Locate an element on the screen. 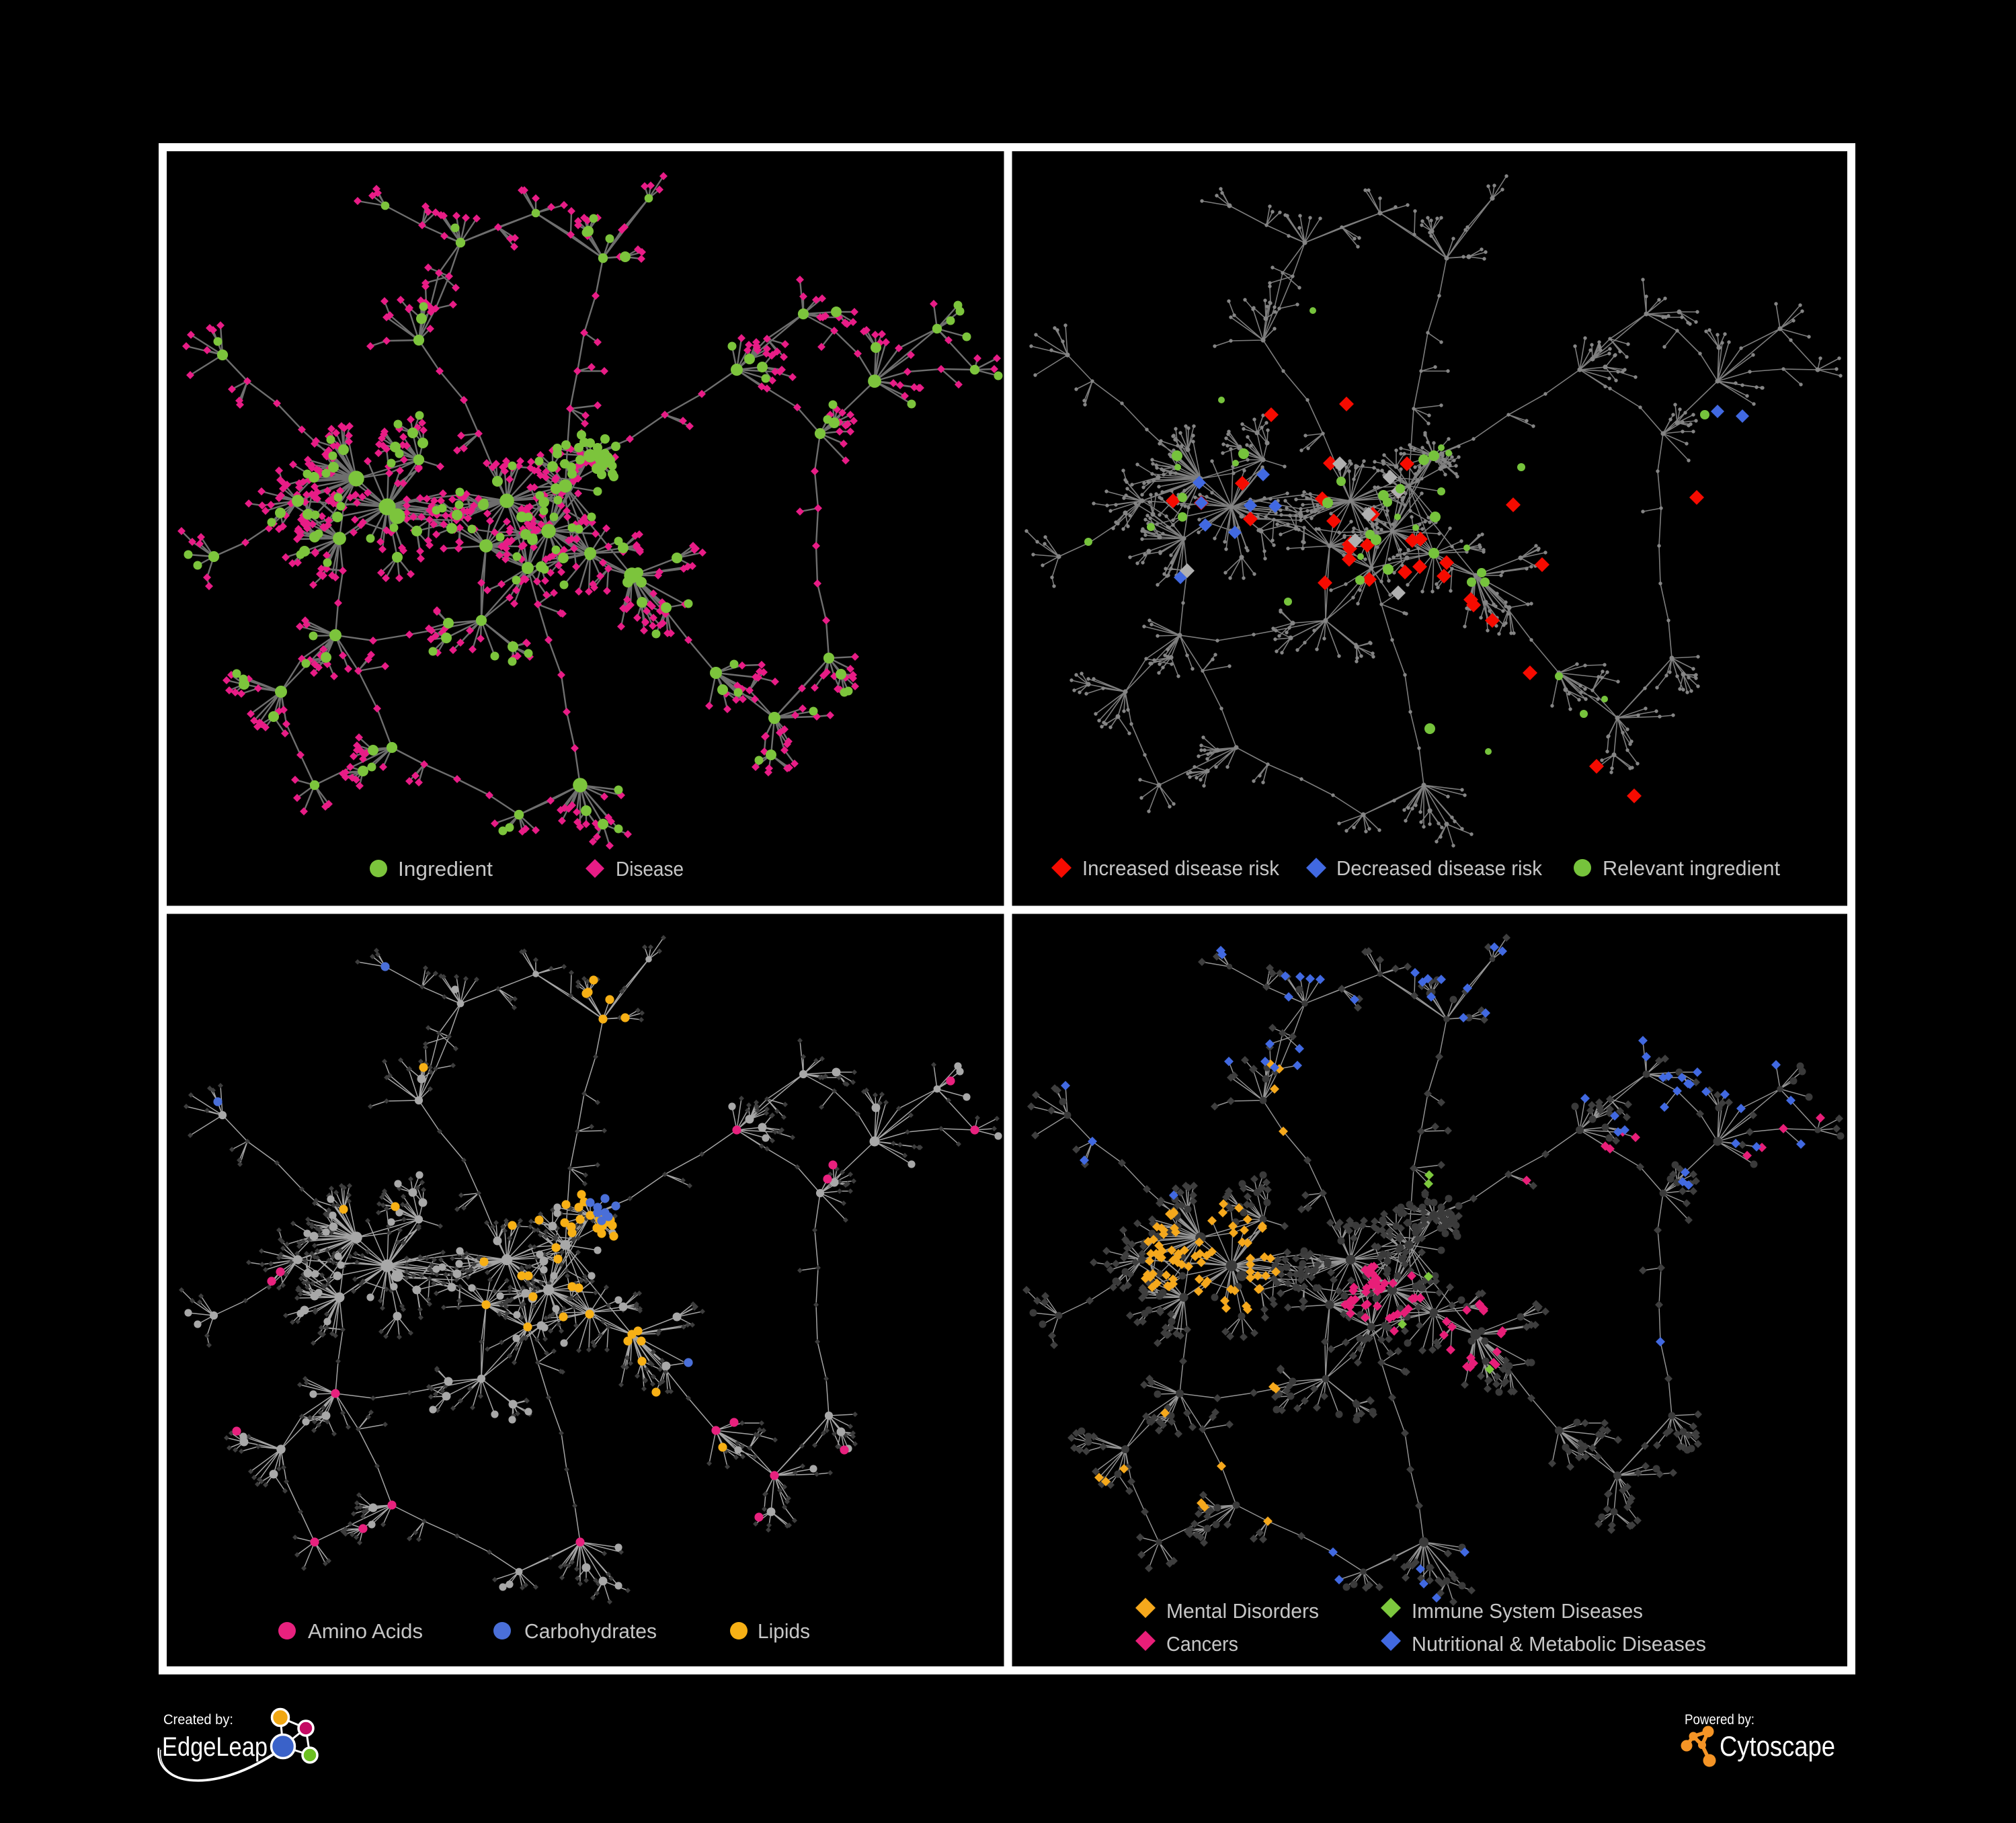  svg-text: Decreased disease risk is located at coordinates (1439, 868).